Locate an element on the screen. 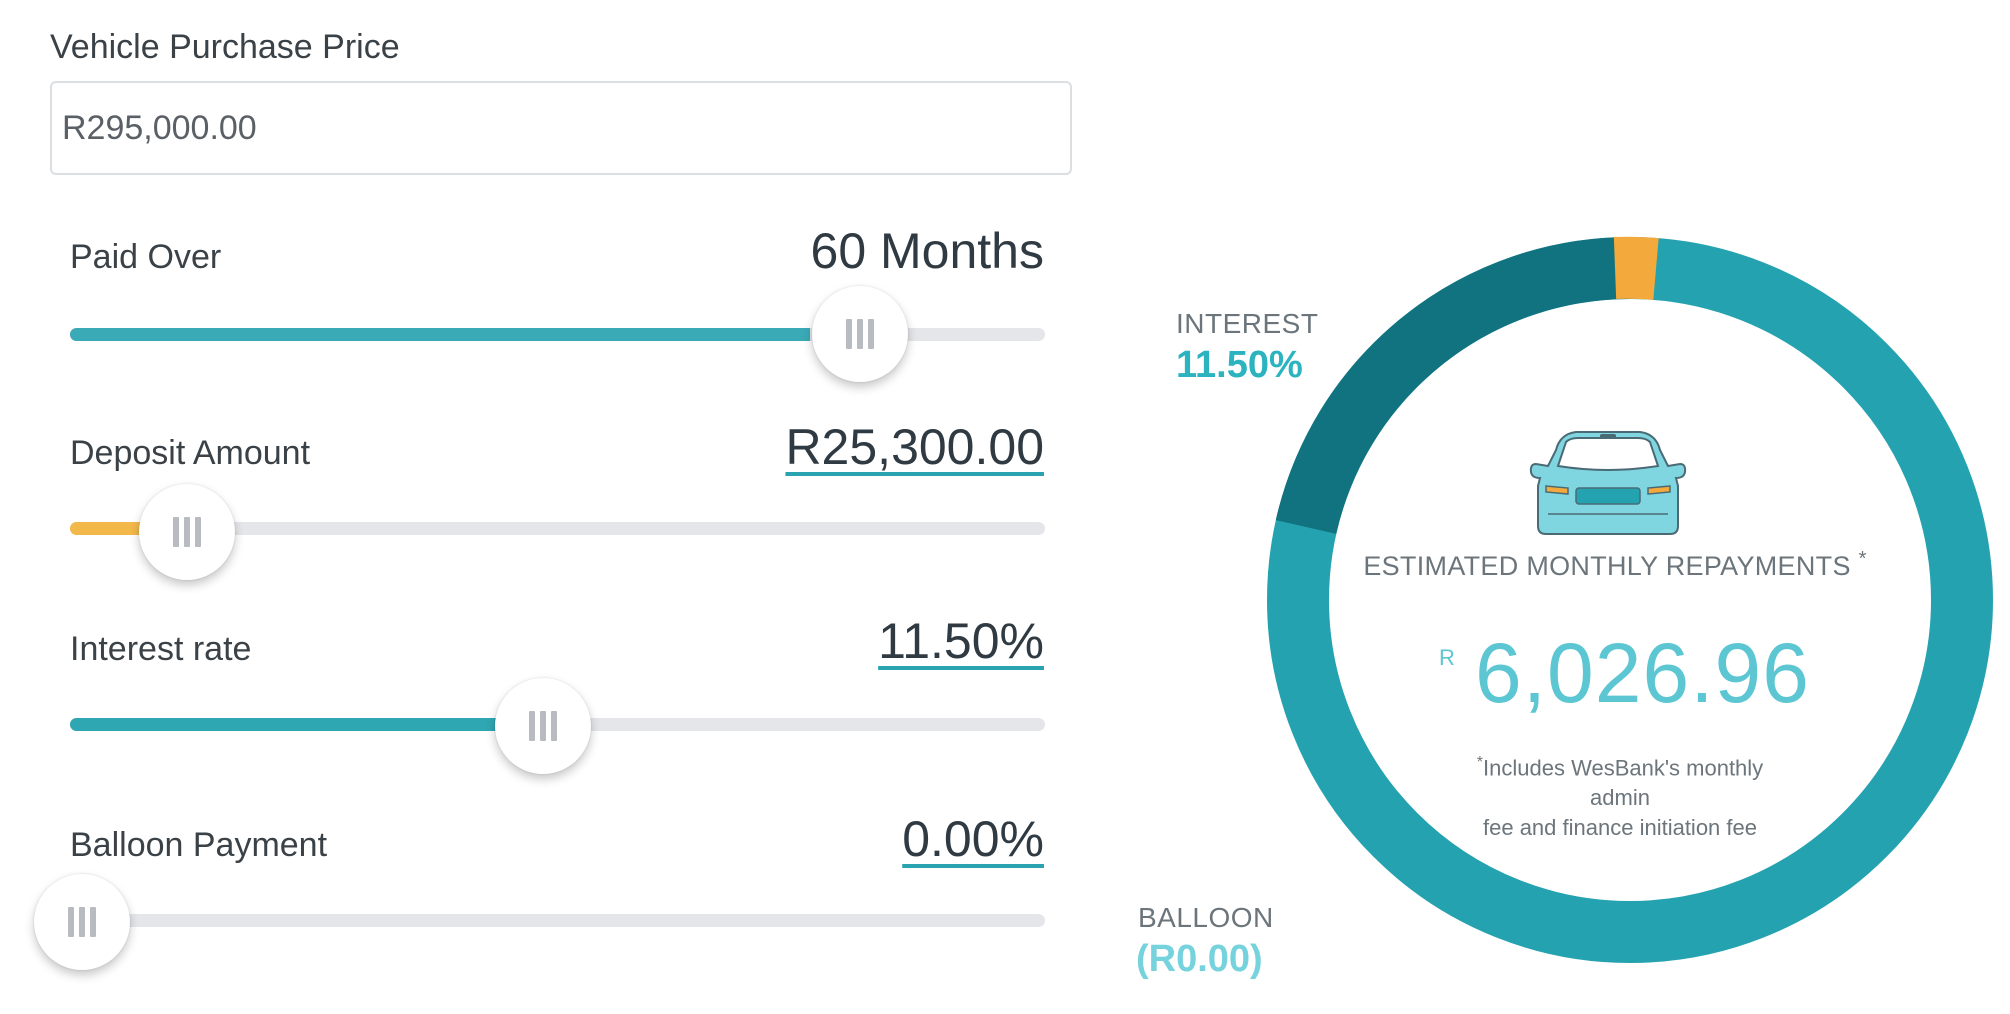 The width and height of the screenshot is (2010, 1014). purchase-price-label: Vehicle Purchase Price is located at coordinates (225, 47).